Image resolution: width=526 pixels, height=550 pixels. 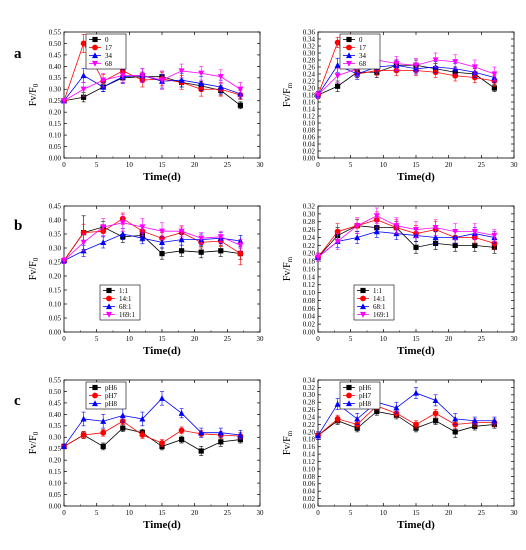 What do you see at coordinates (309, 499) in the screenshot?
I see `y-tick-label: 0.02` at bounding box center [309, 499].